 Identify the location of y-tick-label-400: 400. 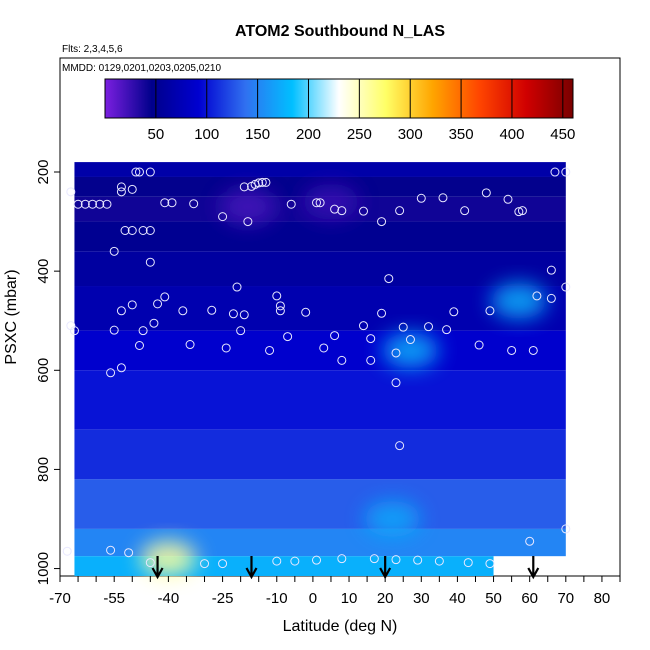
(43, 271).